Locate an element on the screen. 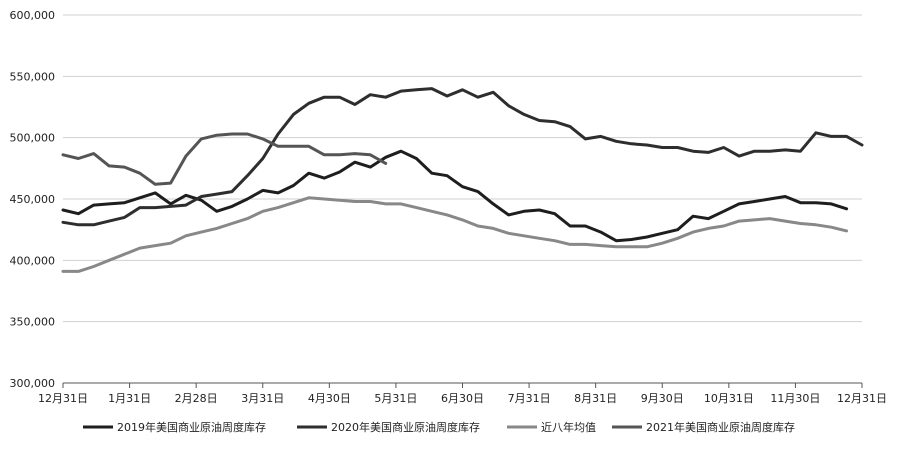  y-tick-label: 600,000 is located at coordinates (33, 15).